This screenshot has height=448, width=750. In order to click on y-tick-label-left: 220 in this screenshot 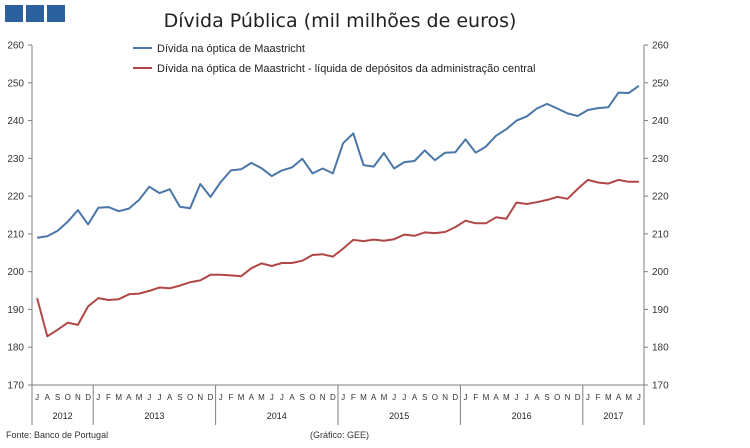, I will do `click(15, 197)`.